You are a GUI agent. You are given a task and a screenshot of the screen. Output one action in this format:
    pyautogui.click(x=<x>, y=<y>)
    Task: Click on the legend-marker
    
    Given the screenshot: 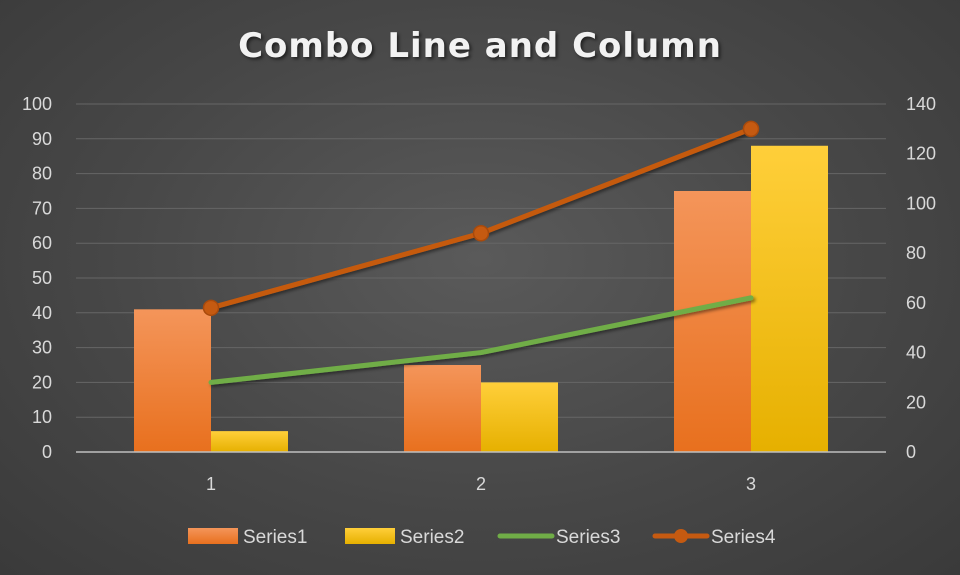 What is the action you would take?
    pyautogui.click(x=681, y=536)
    